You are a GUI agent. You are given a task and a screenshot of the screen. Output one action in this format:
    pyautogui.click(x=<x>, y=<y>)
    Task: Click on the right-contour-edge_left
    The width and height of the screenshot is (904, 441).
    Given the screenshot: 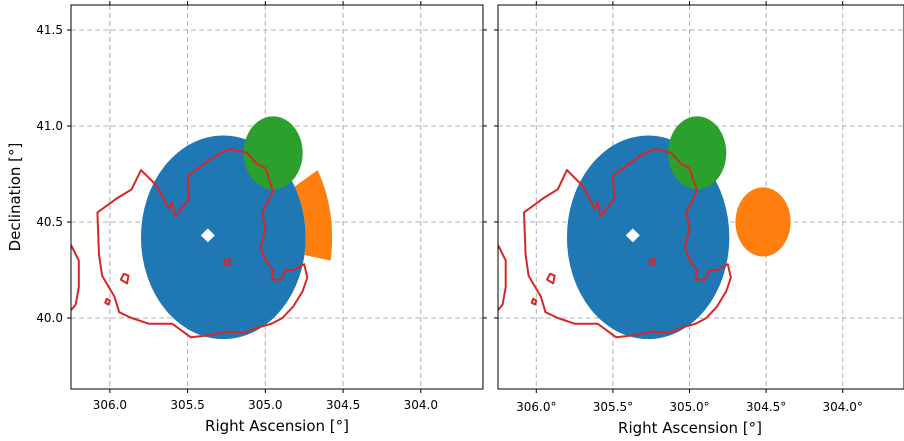 What is the action you would take?
    pyautogui.click(x=502, y=277)
    